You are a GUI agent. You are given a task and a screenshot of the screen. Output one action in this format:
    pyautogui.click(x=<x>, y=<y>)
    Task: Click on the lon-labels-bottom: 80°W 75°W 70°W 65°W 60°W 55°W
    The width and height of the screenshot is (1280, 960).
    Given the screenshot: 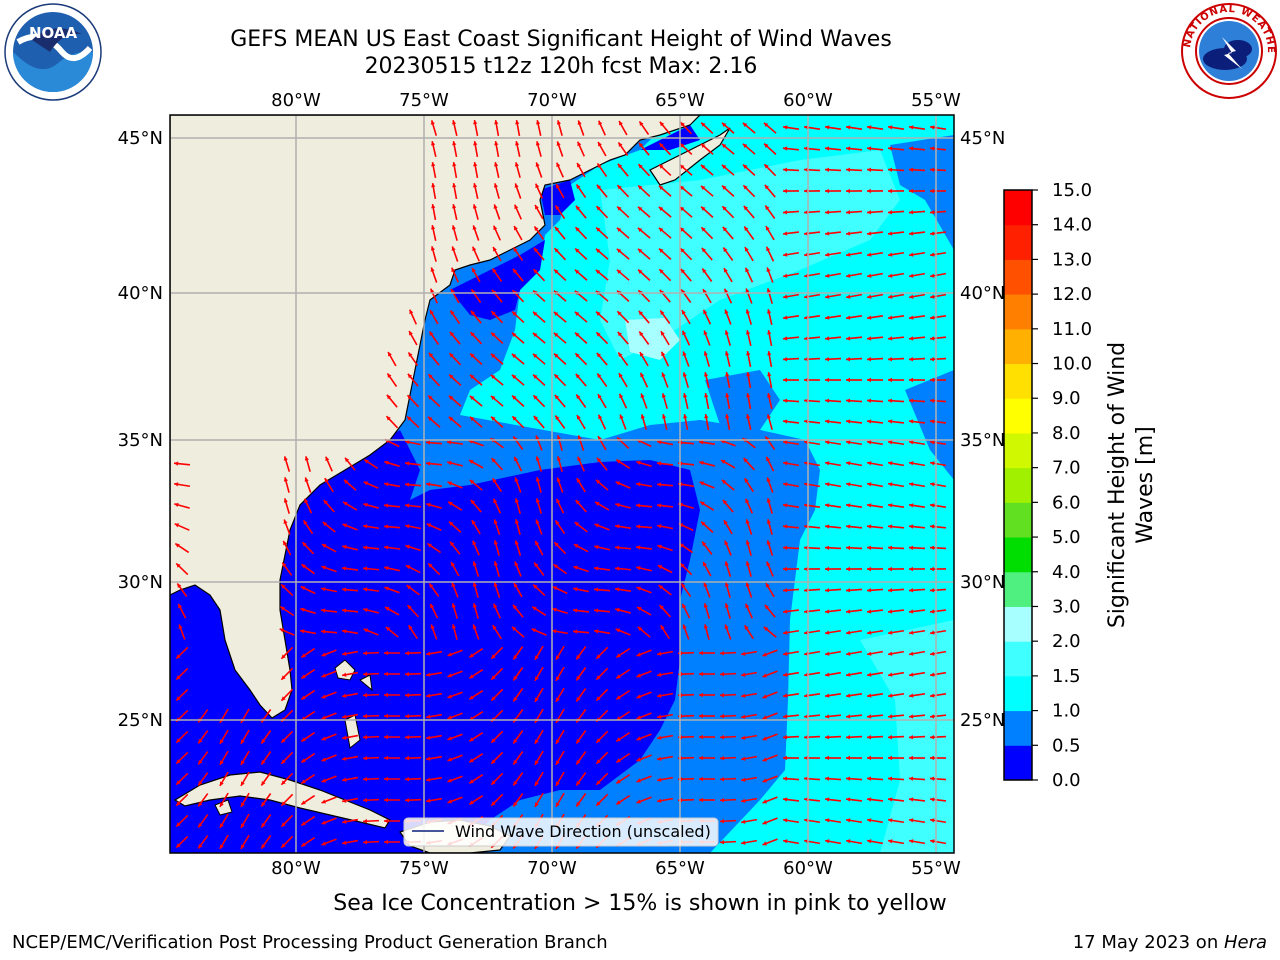 What is the action you would take?
    pyautogui.click(x=616, y=868)
    